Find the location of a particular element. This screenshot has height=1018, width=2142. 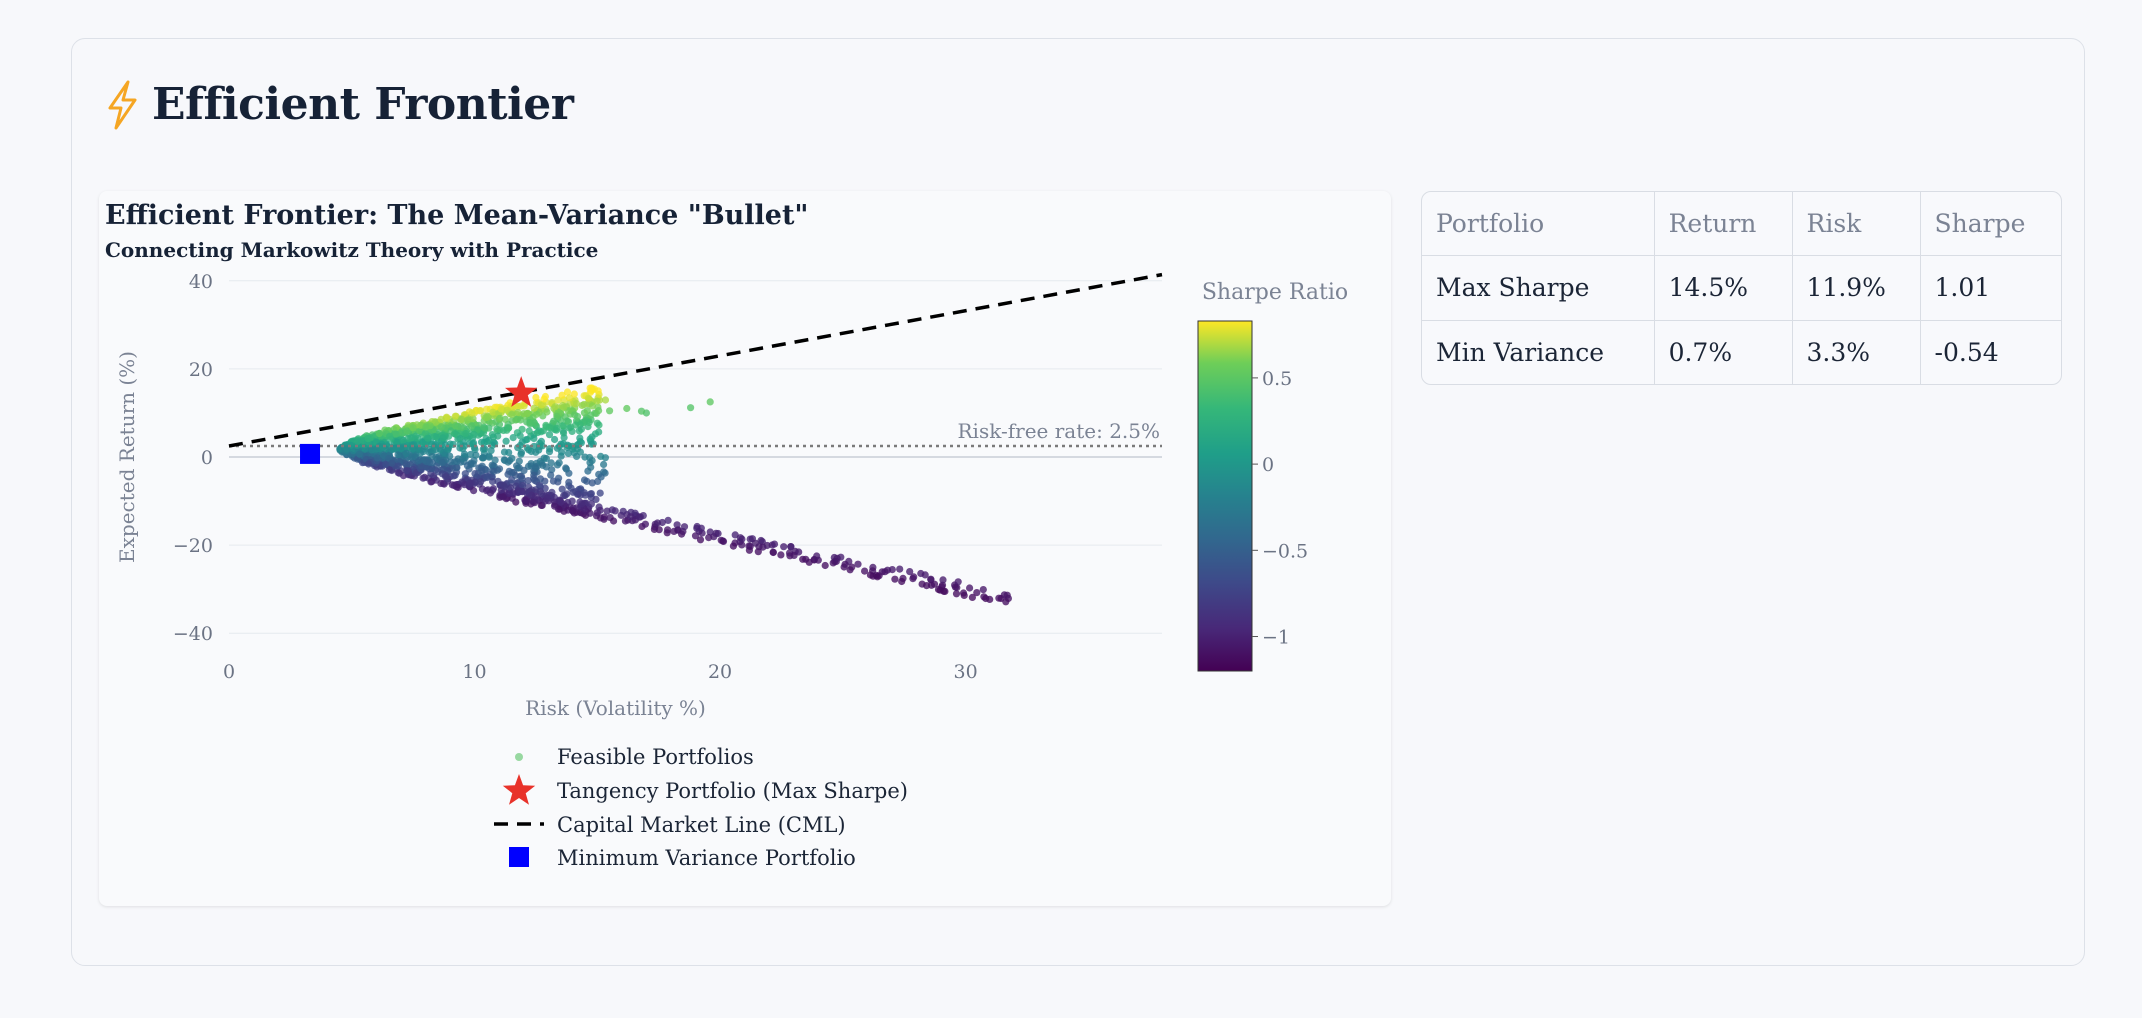

panel-header: Efficient Frontier is located at coordinates (338, 104).